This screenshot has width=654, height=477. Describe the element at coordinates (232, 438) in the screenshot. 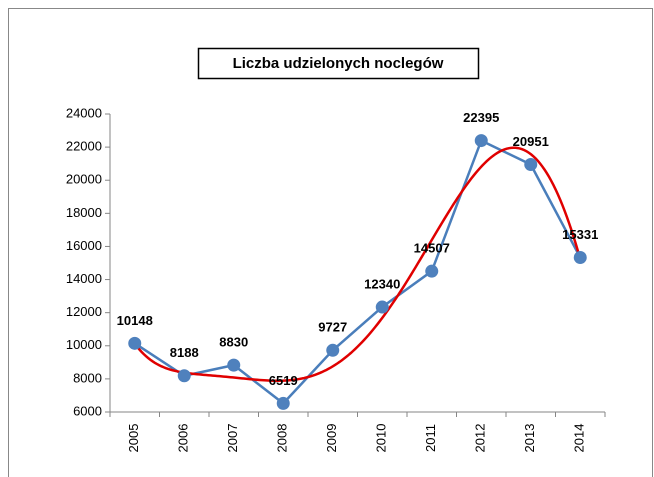

I see `x-tick-label: 2007` at that location.